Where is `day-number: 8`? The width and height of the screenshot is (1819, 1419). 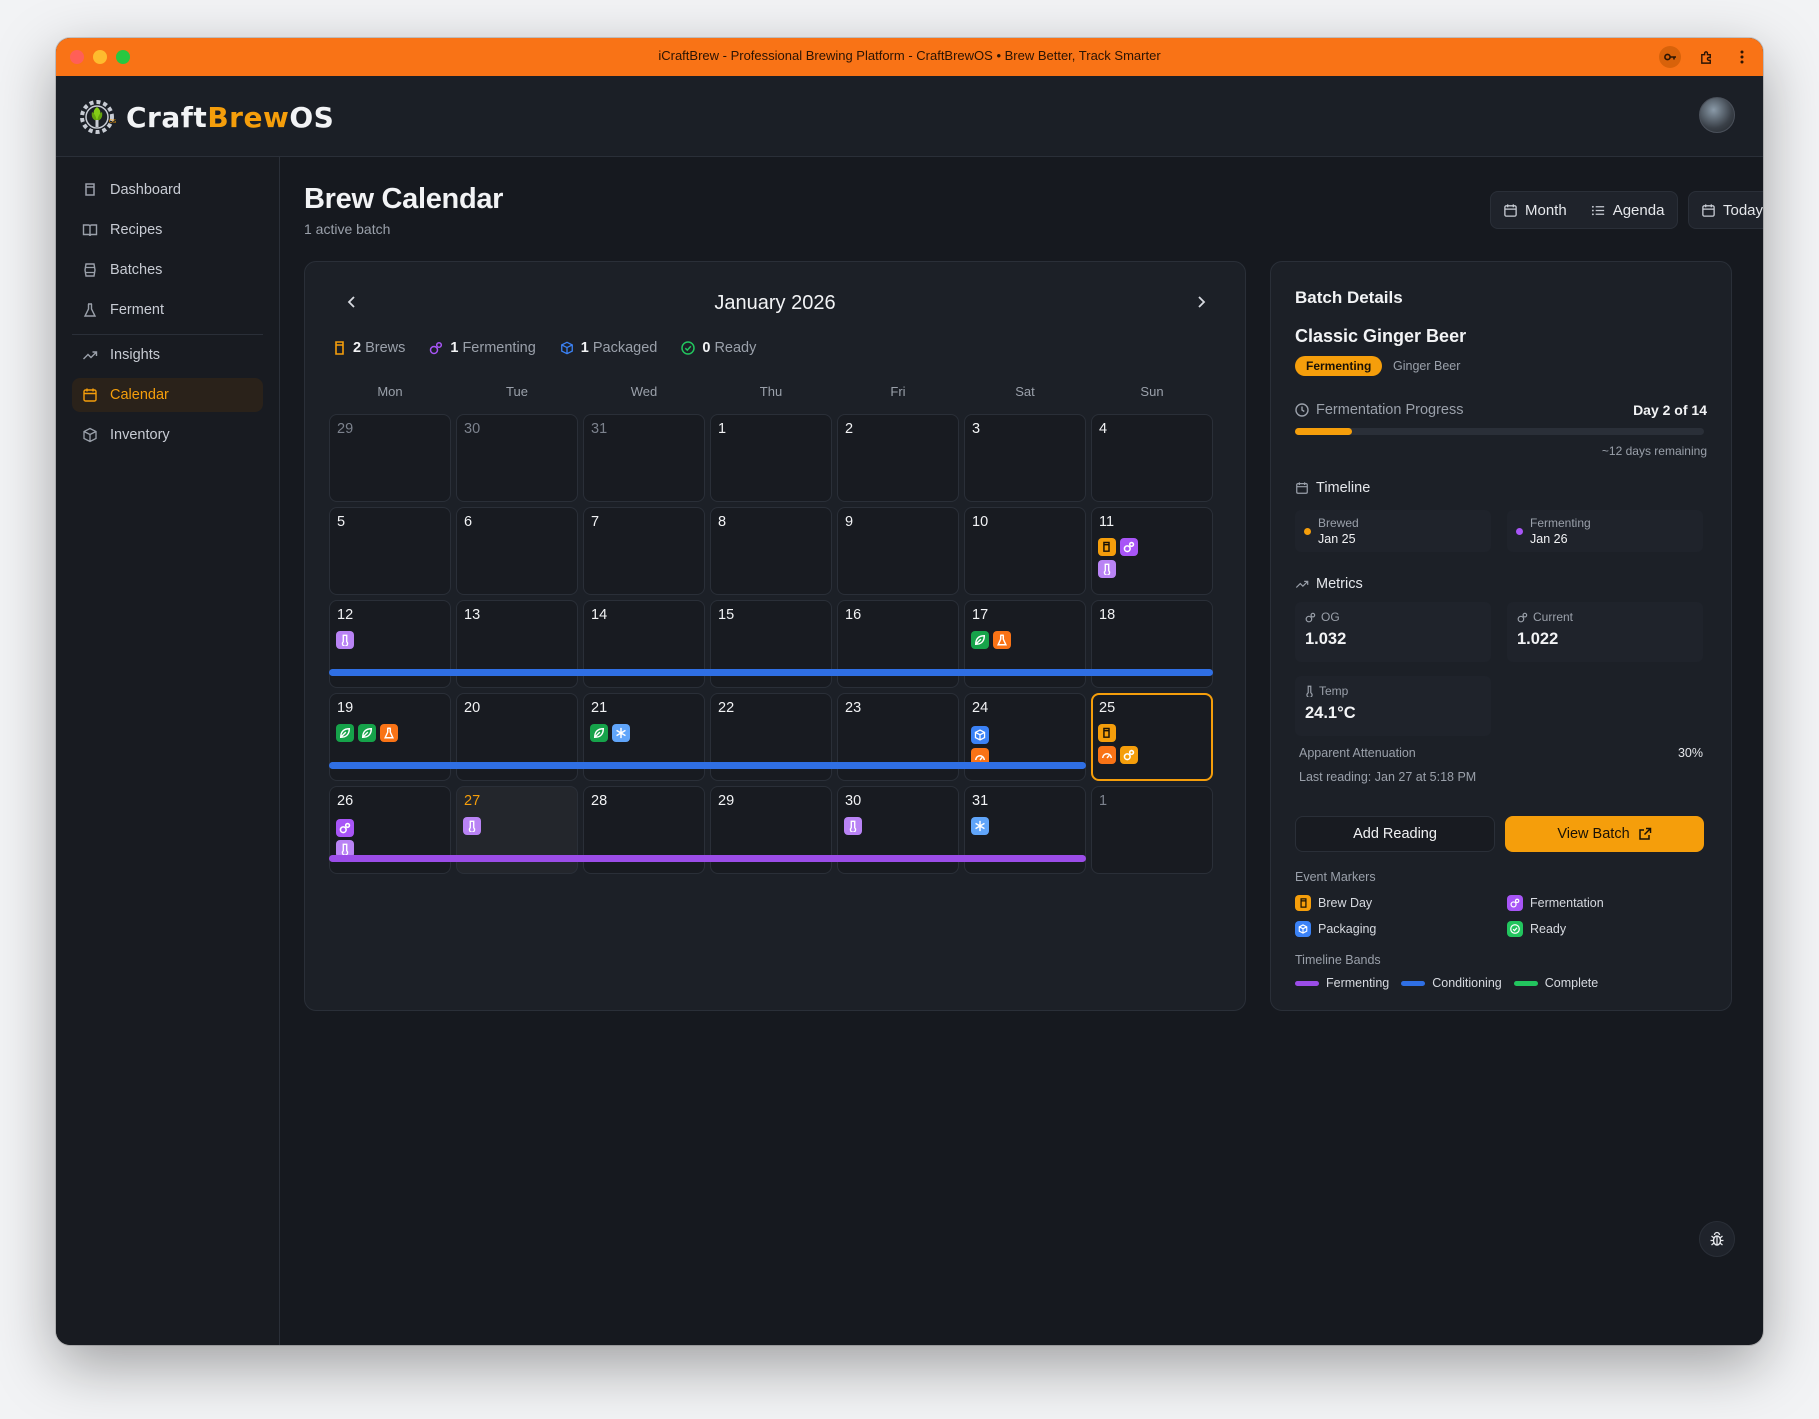
day-number: 8 is located at coordinates (722, 522).